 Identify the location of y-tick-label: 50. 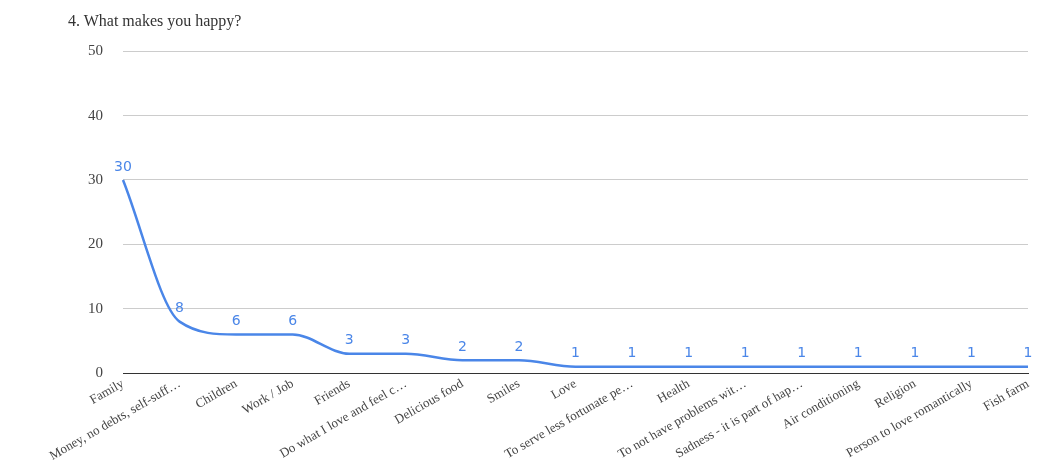
(95, 50).